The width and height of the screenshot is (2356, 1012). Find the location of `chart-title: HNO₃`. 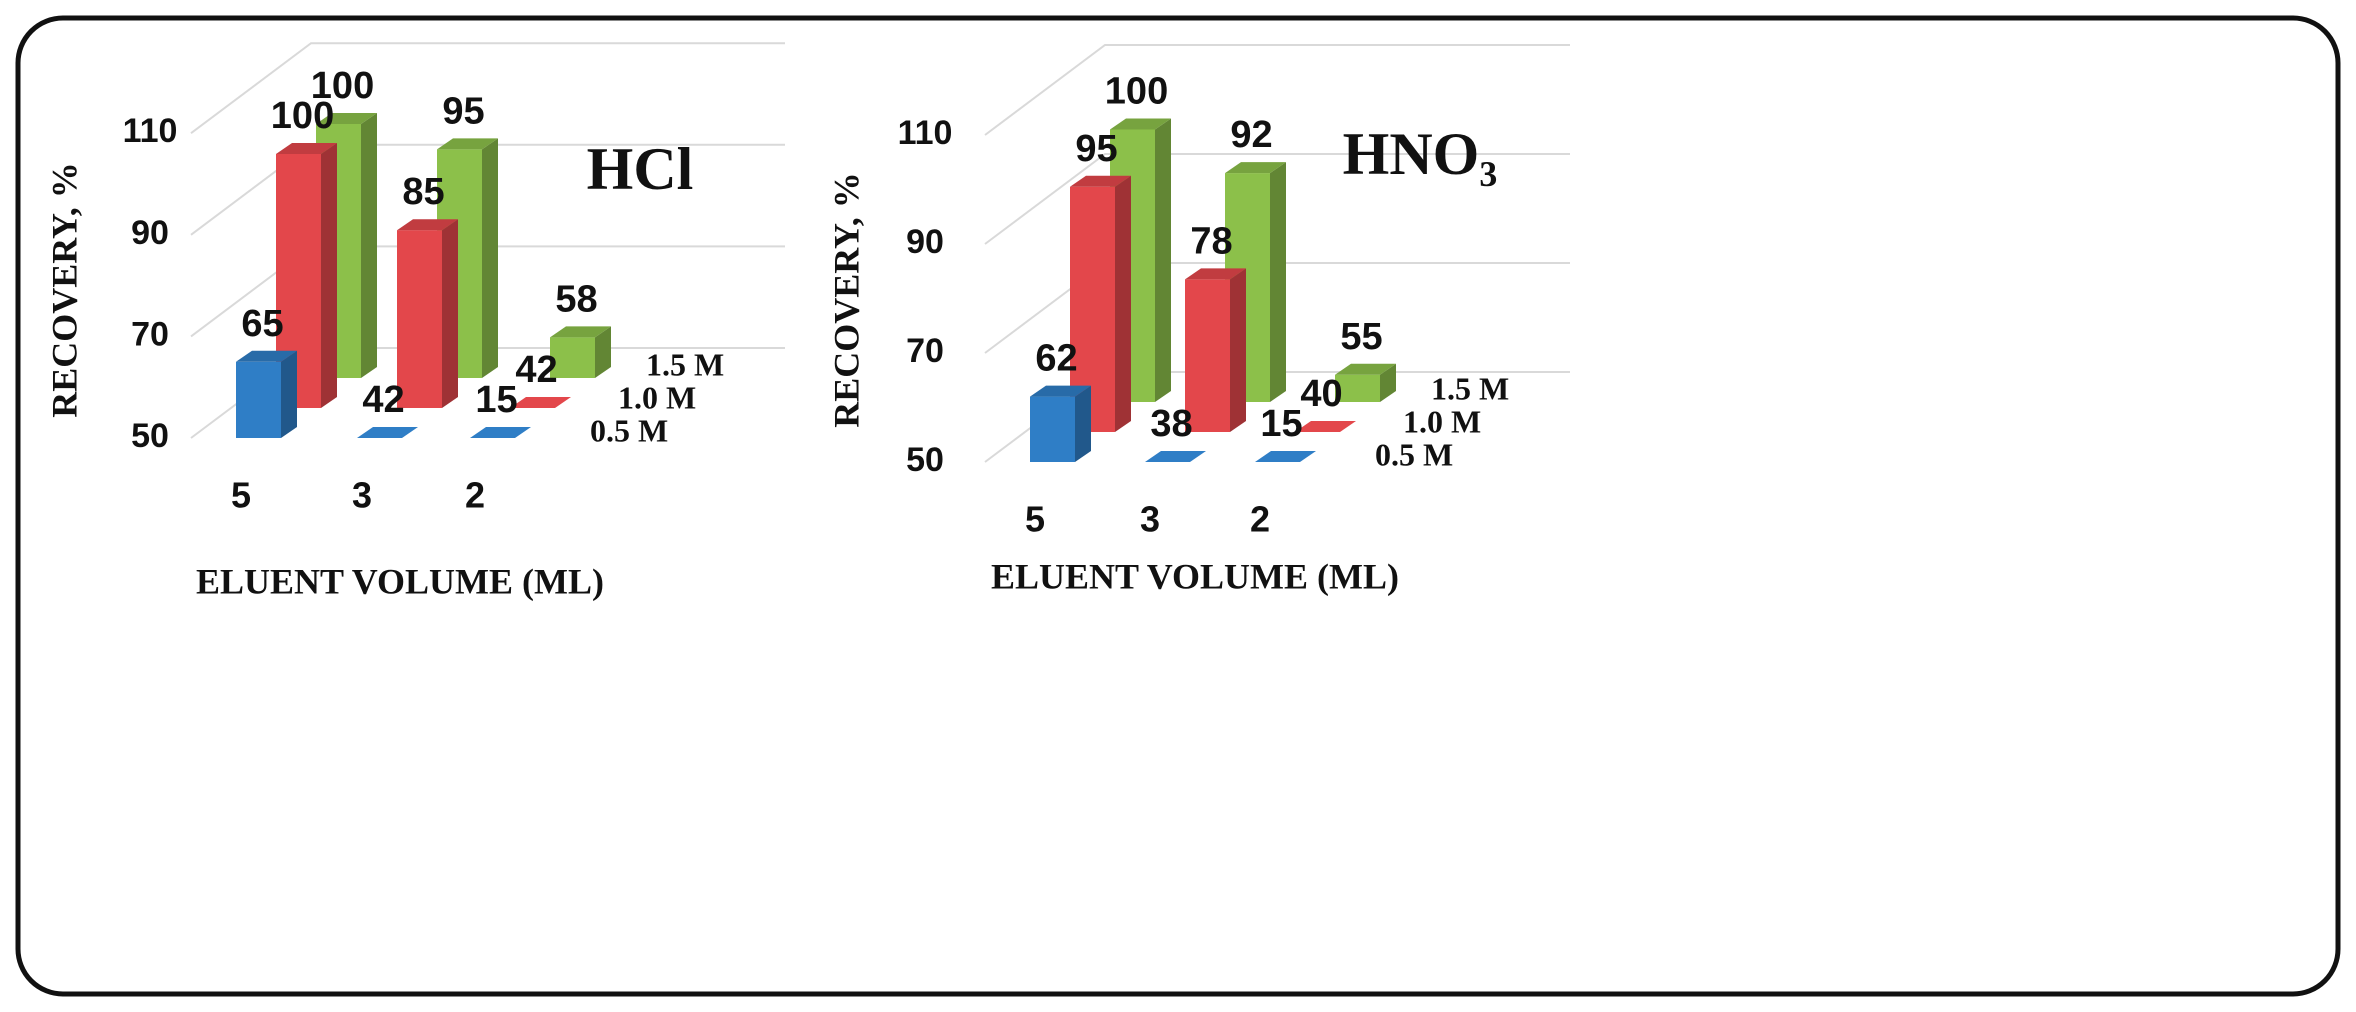

chart-title: HNO₃ is located at coordinates (1420, 154).